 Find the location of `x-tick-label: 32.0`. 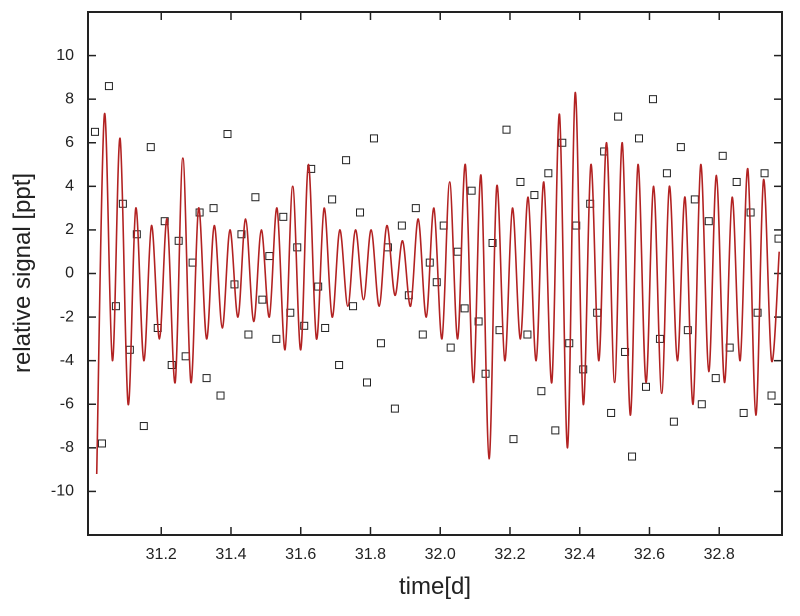

x-tick-label: 32.0 is located at coordinates (440, 554).